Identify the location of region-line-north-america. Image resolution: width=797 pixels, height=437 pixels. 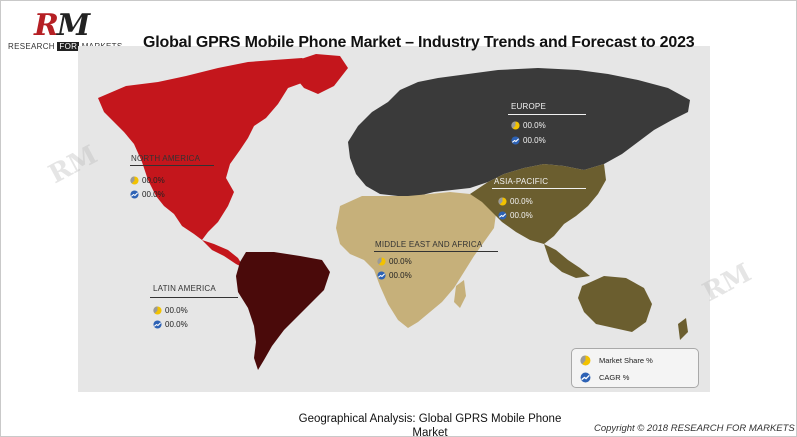
(172, 165).